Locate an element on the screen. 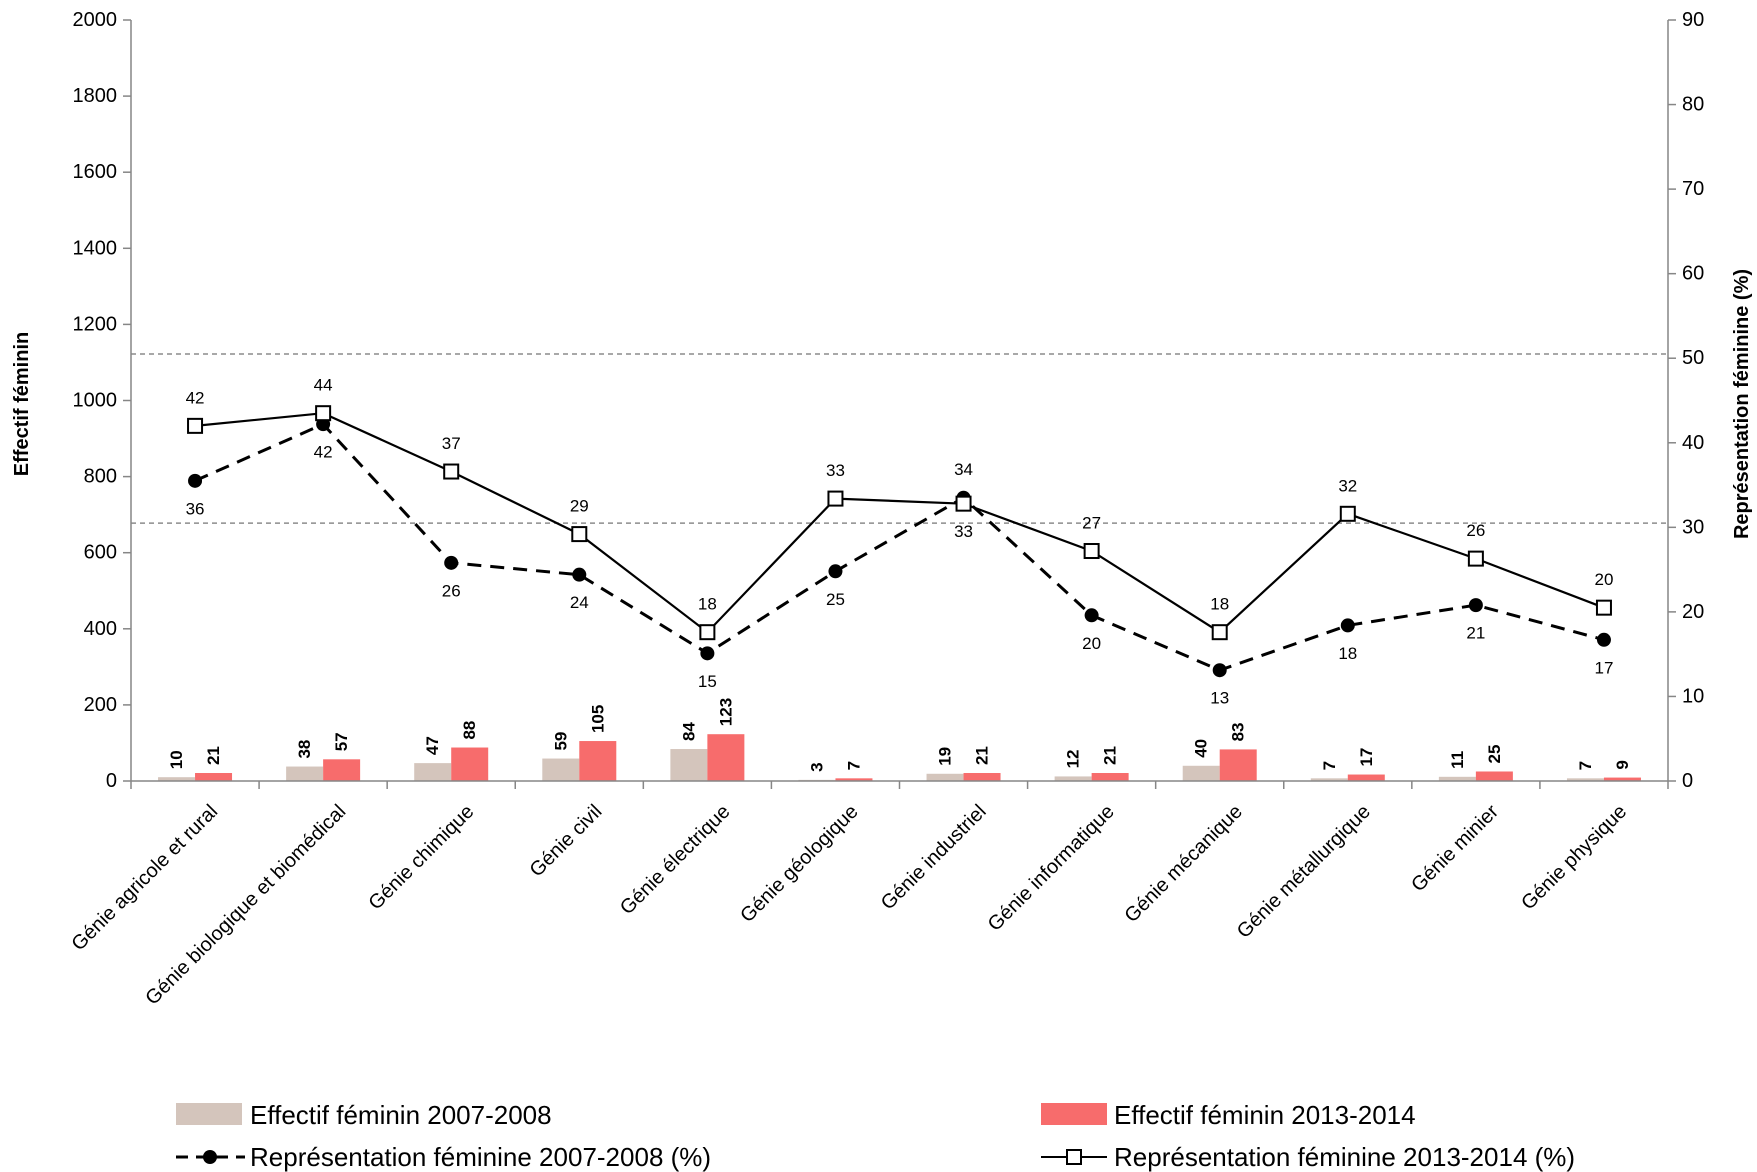 The width and height of the screenshot is (1757, 1172). legend-item-line-2007: Représentation féminine 2007-2008 (%) is located at coordinates (443, 1157).